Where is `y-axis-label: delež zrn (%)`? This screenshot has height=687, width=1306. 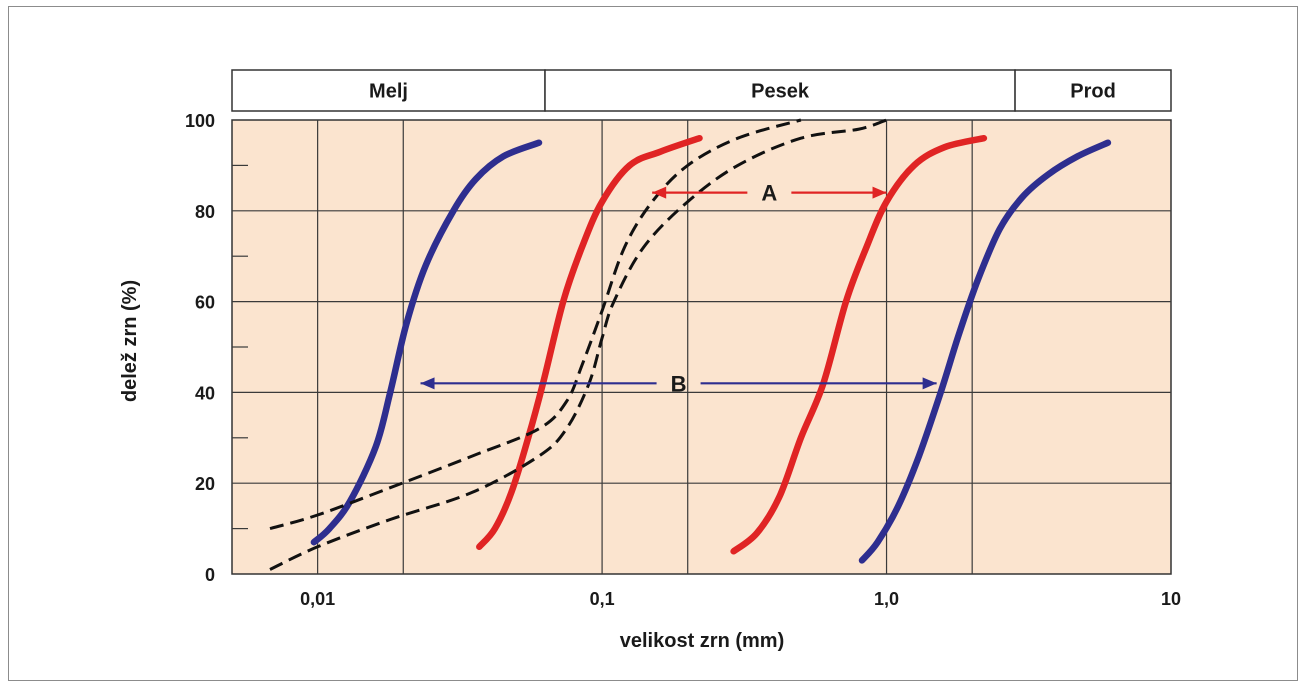
y-axis-label: delež zrn (%) is located at coordinates (130, 341).